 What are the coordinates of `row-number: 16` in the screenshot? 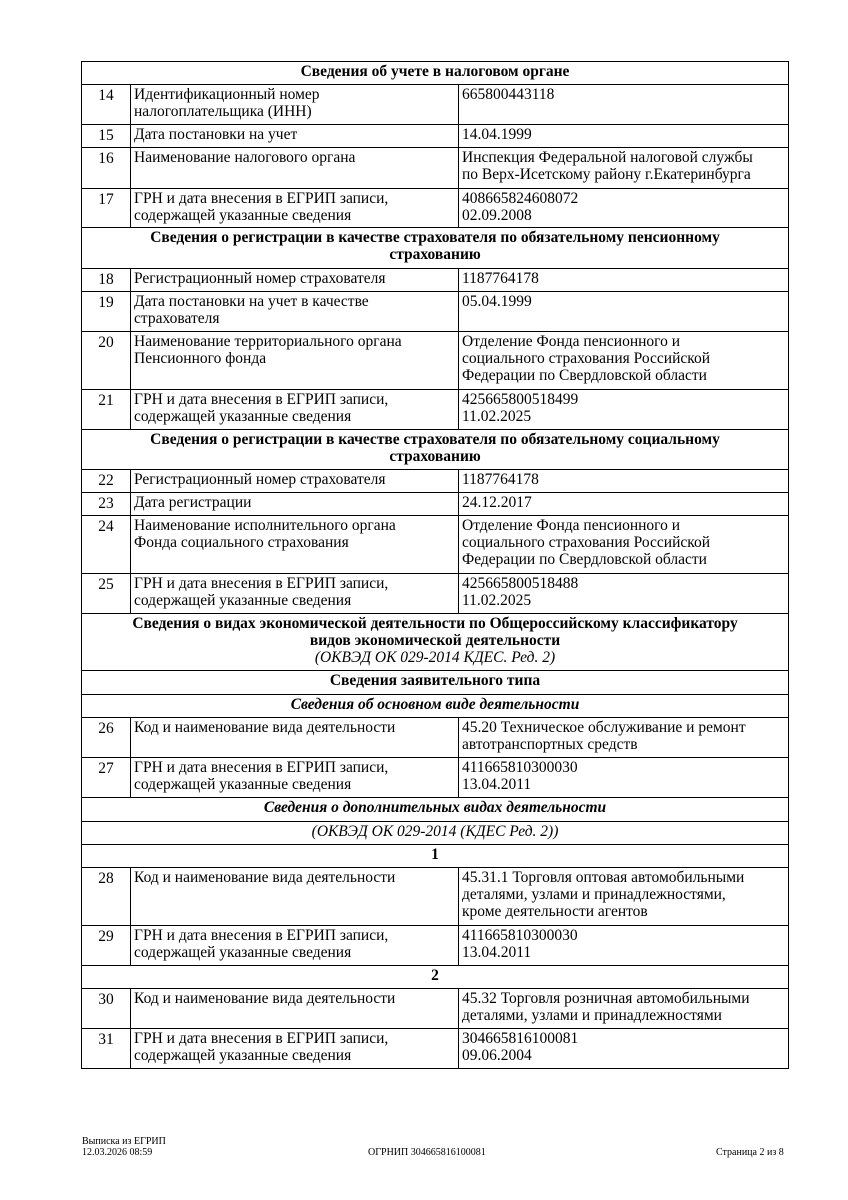 It's located at (106, 168).